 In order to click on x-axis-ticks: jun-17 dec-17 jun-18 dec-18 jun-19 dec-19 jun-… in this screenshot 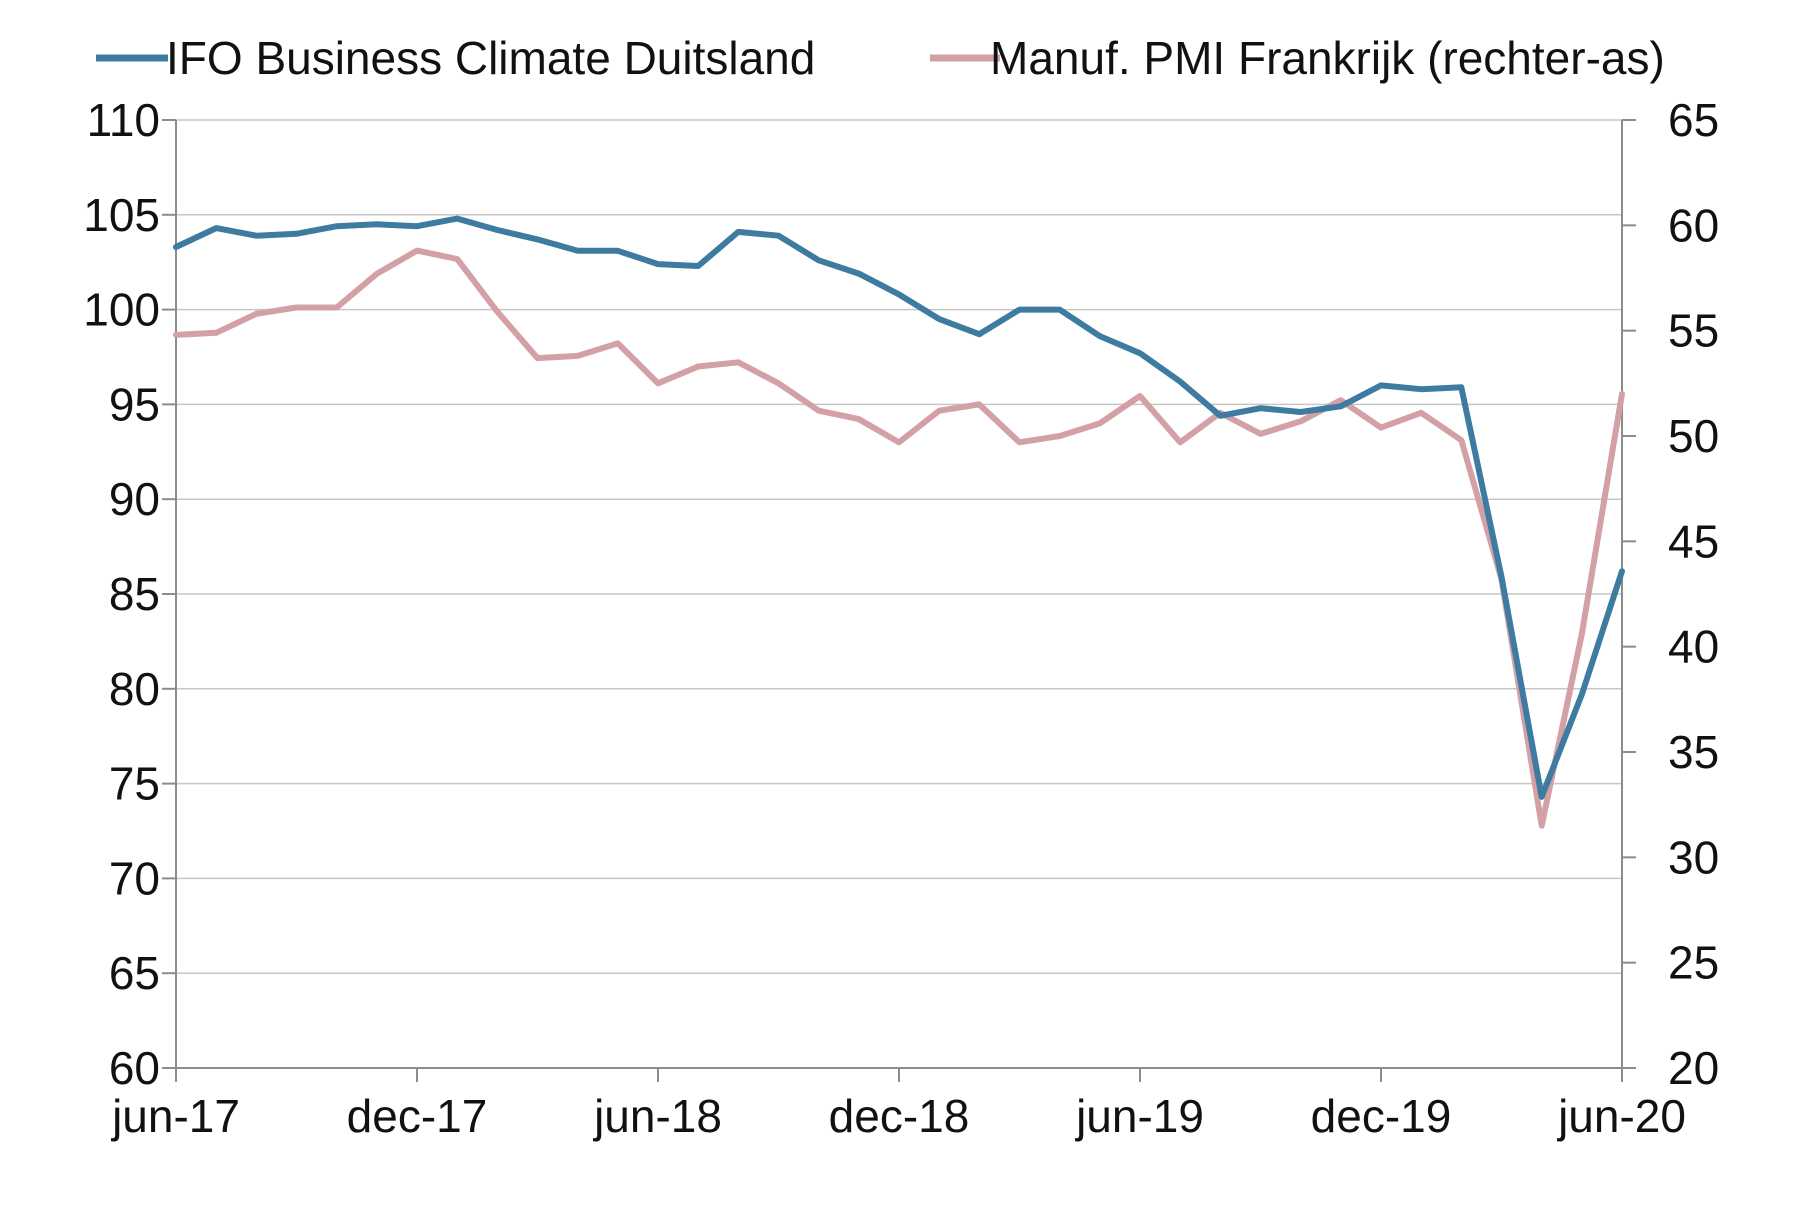, I will do `click(898, 1105)`.